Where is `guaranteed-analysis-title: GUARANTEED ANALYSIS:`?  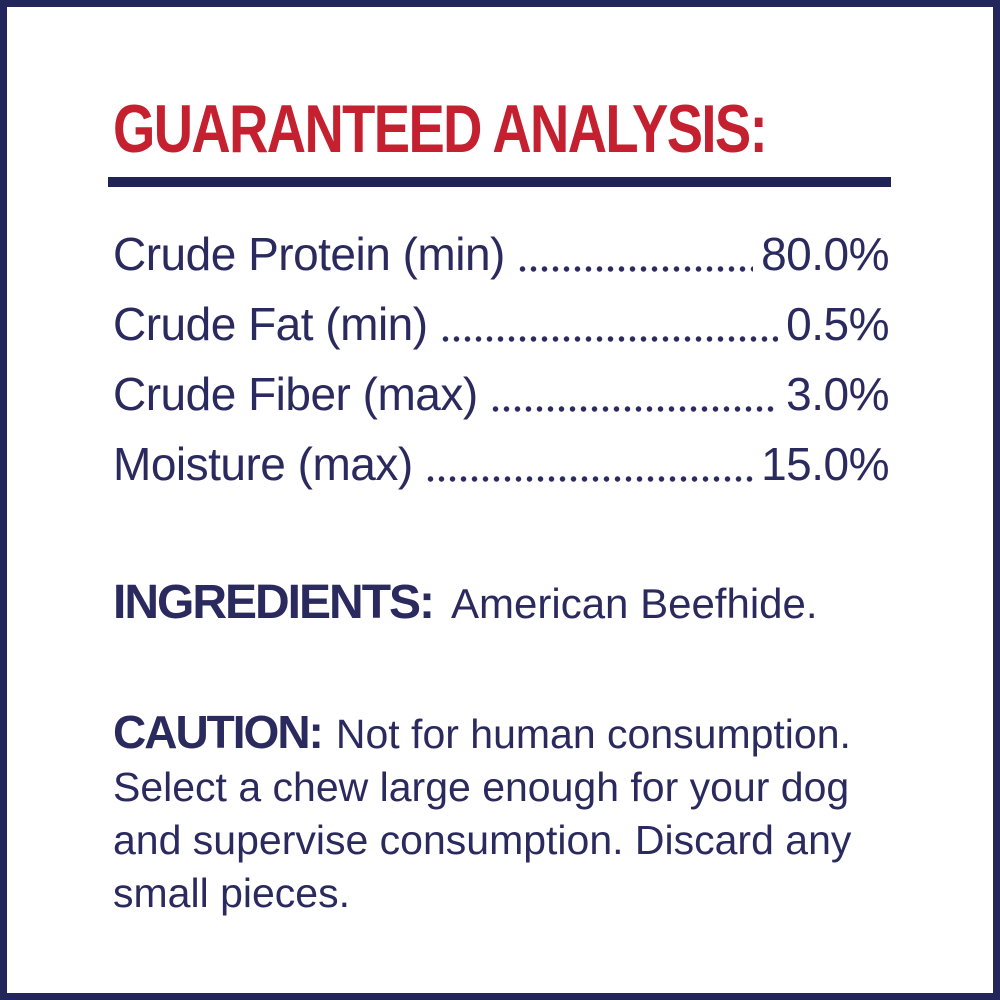
guaranteed-analysis-title: GUARANTEED ANALYSIS: is located at coordinates (440, 129).